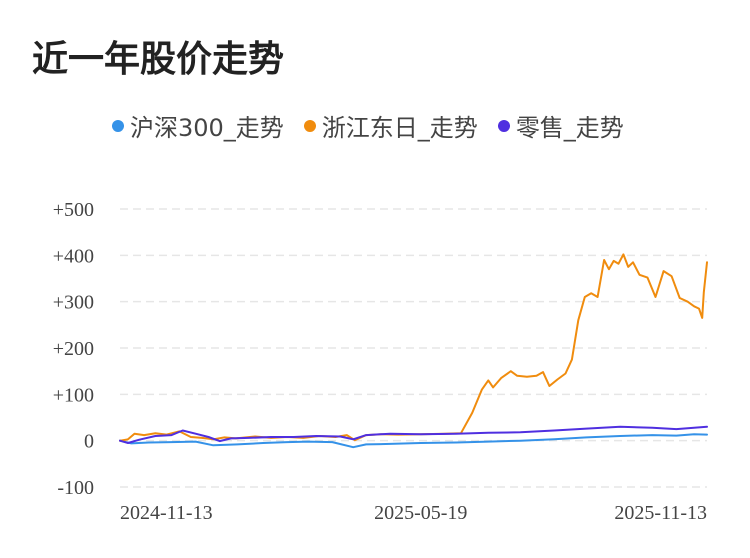 The width and height of the screenshot is (750, 558). What do you see at coordinates (569, 128) in the screenshot?
I see `legend-label-retail: 零售_走势` at bounding box center [569, 128].